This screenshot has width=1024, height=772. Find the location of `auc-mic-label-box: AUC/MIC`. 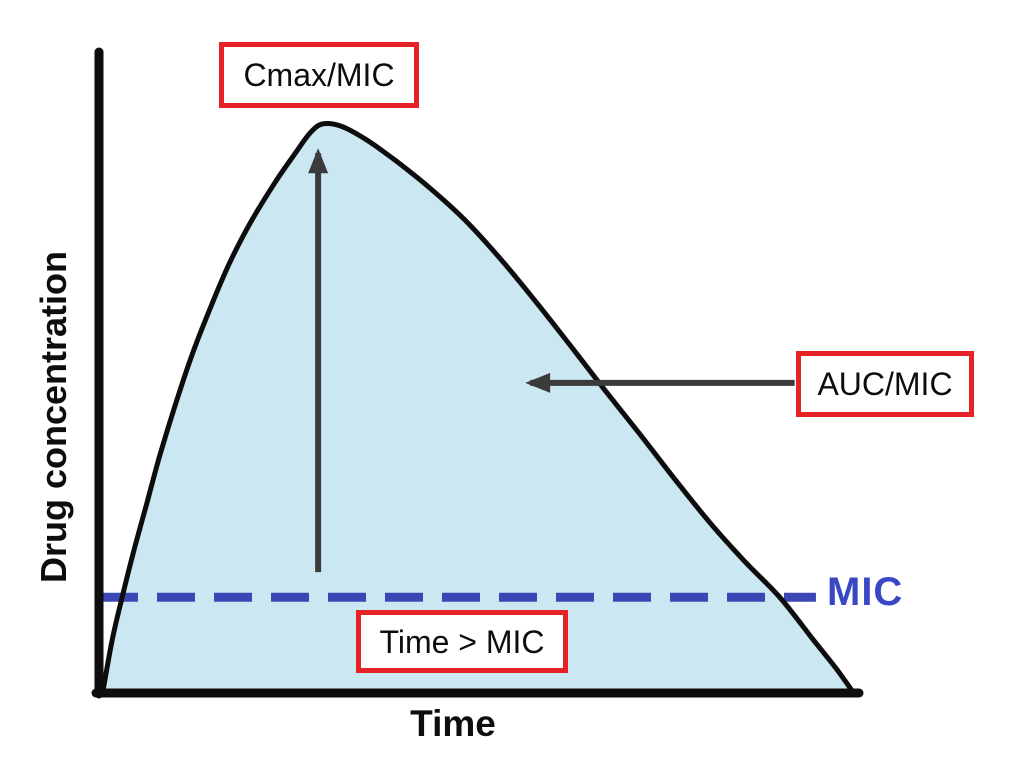

auc-mic-label-box: AUC/MIC is located at coordinates (885, 384).